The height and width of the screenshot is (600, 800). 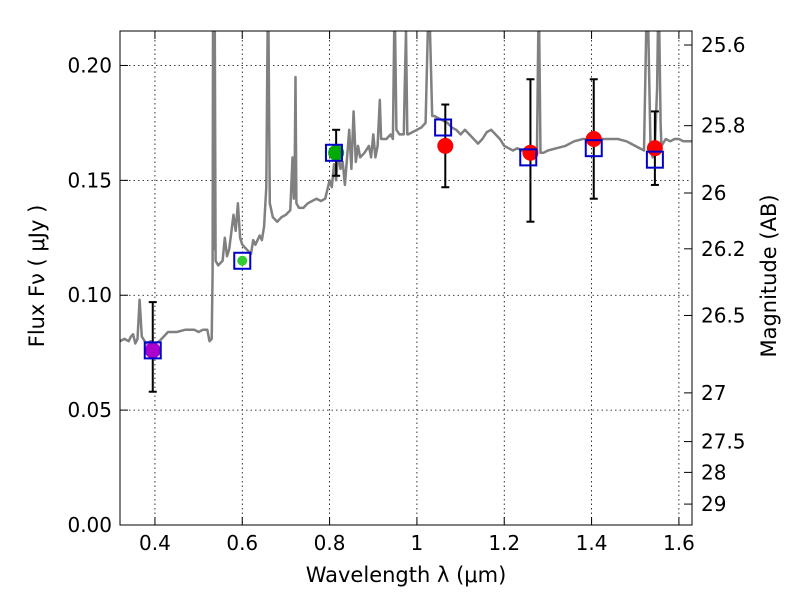 What do you see at coordinates (504, 543) in the screenshot?
I see `x-tick-label: 1.2` at bounding box center [504, 543].